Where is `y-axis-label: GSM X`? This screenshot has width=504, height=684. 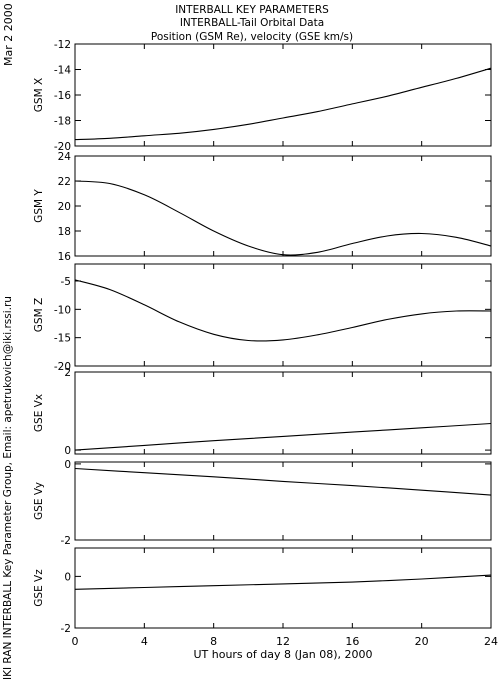 y-axis-label: GSM X is located at coordinates (39, 95).